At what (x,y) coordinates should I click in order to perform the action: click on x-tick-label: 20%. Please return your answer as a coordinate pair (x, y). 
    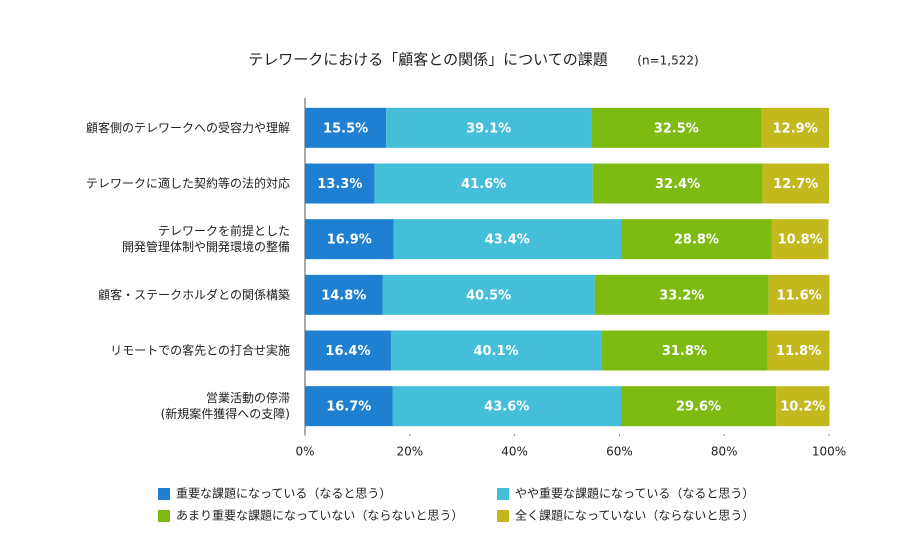
    Looking at the image, I should click on (409, 452).